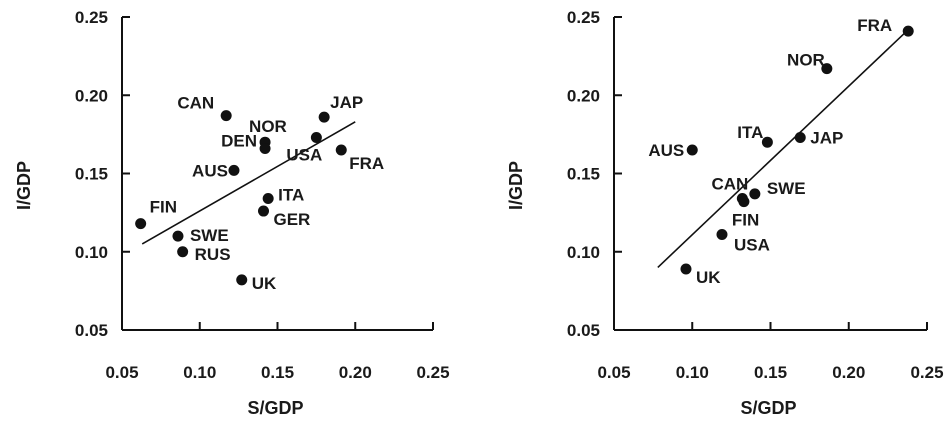 This screenshot has height=425, width=948. Describe the element at coordinates (264, 211) in the screenshot. I see `data-point-ger` at that location.